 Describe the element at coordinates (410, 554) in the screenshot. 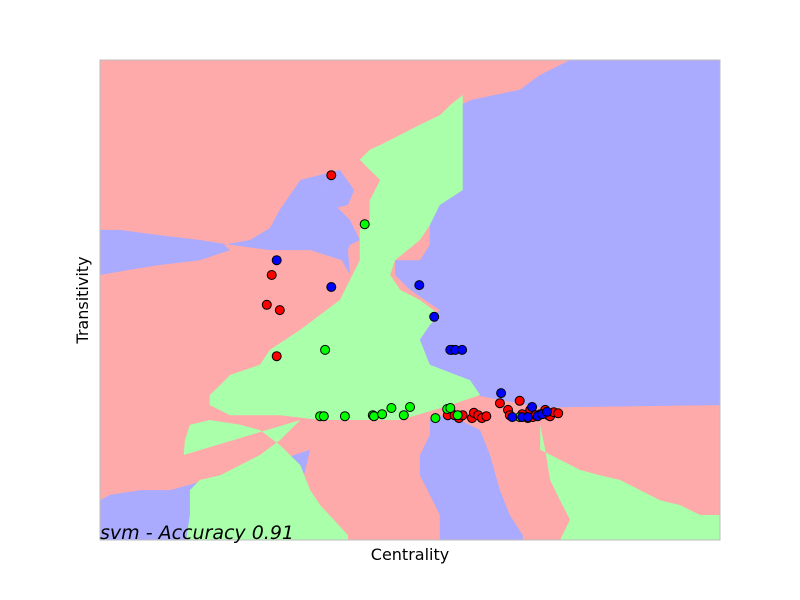

I see `x-axis-label: Centrality` at that location.